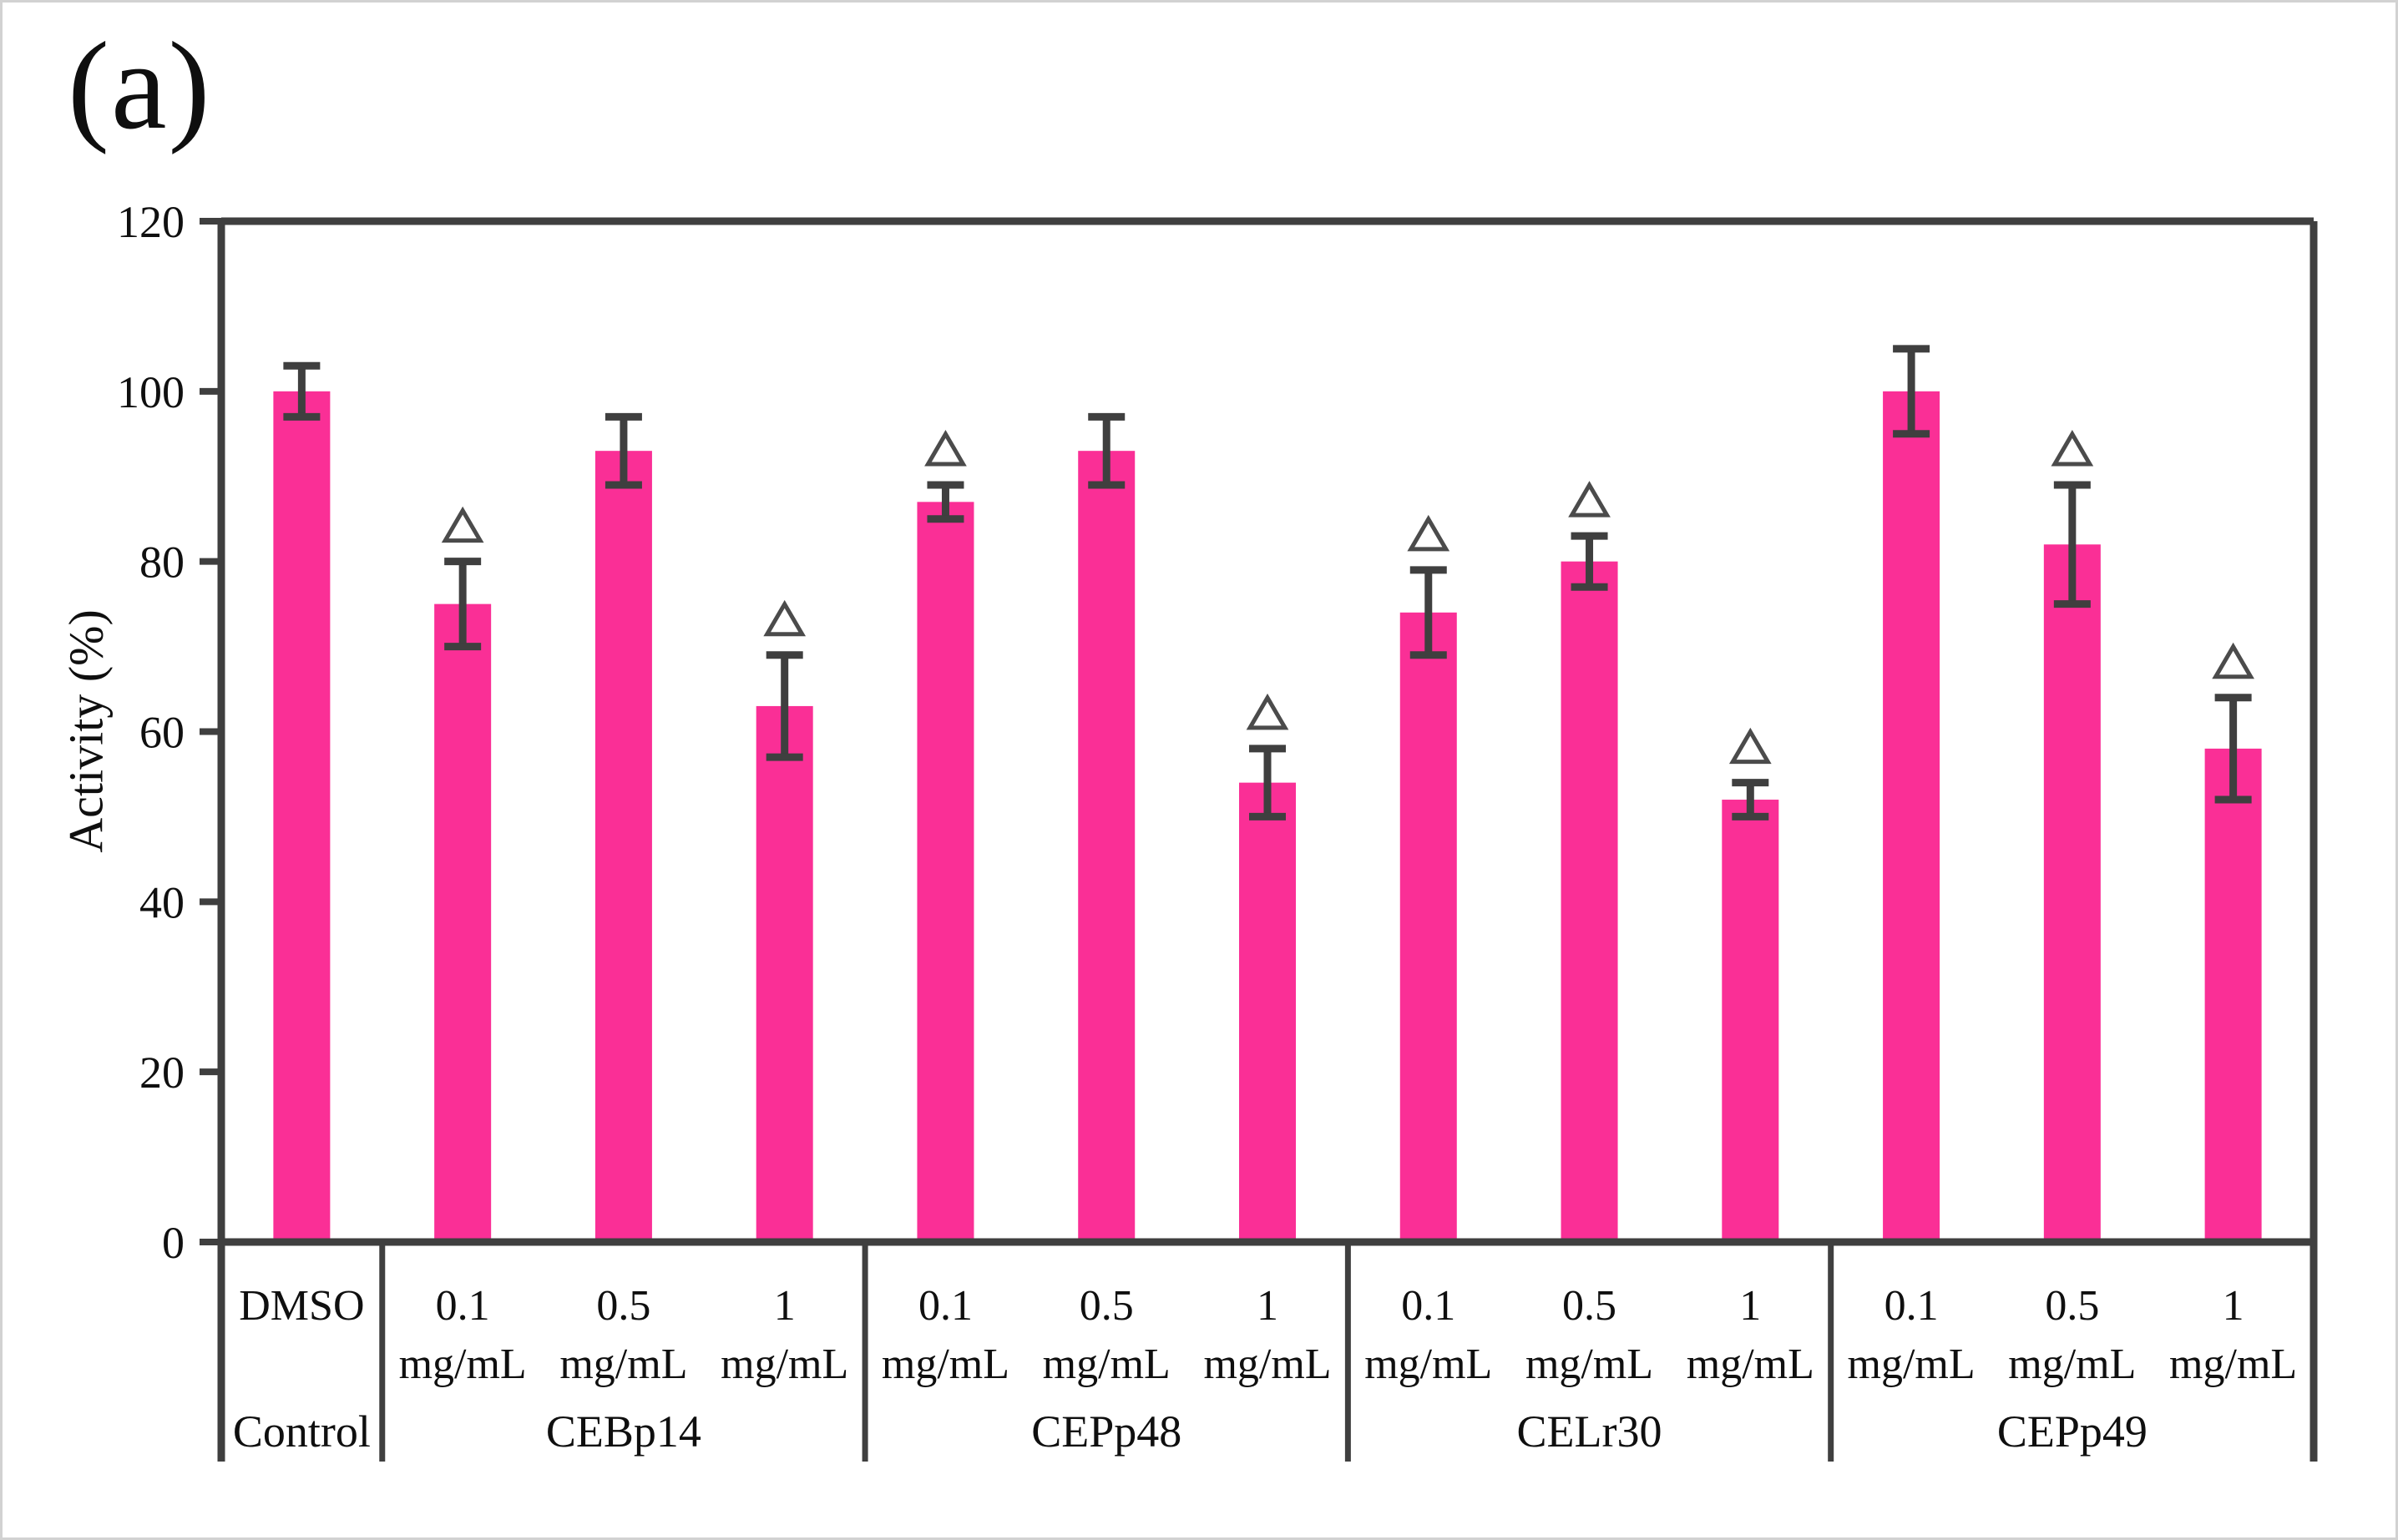 The height and width of the screenshot is (1540, 2398). What do you see at coordinates (162, 563) in the screenshot?
I see `y-tick-label: 80` at bounding box center [162, 563].